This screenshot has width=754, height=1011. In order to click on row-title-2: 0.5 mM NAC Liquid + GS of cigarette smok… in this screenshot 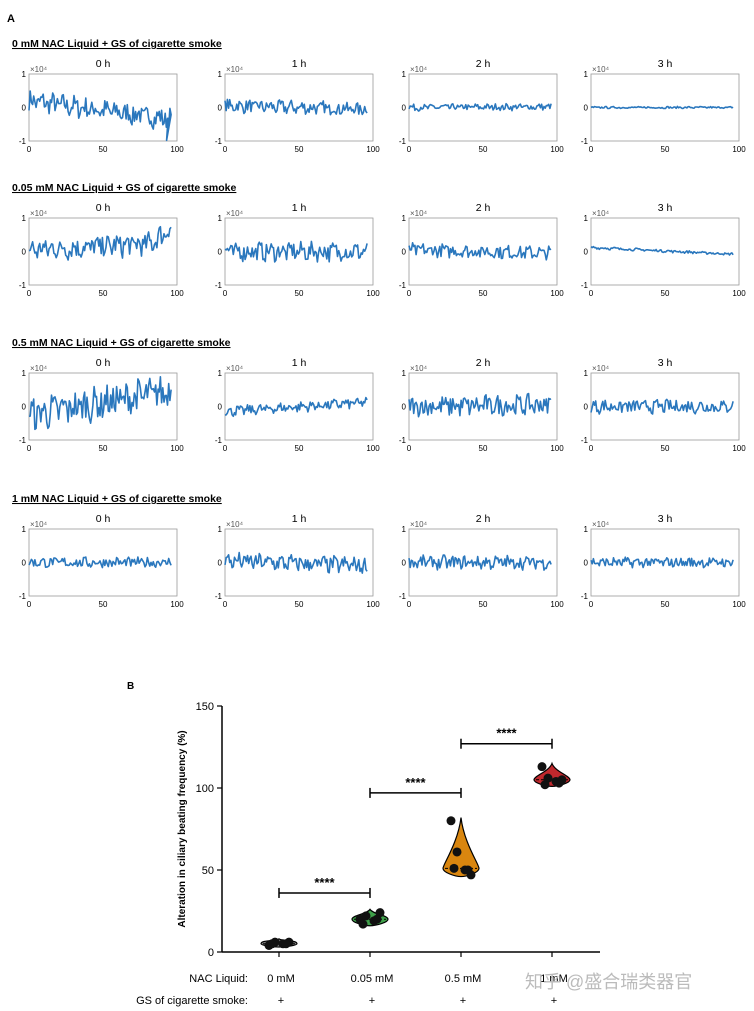, I will do `click(121, 343)`.